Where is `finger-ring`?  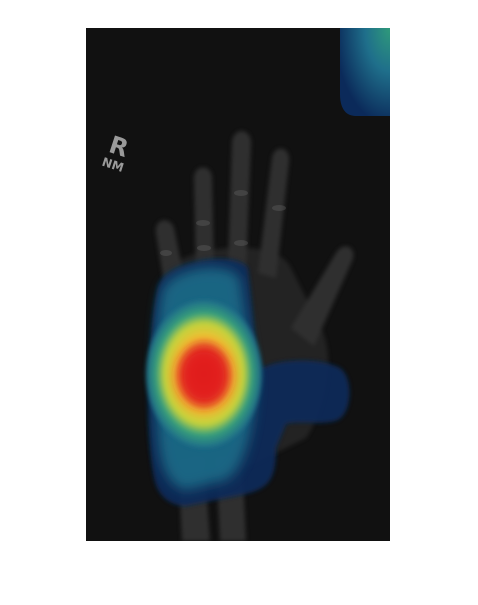 finger-ring is located at coordinates (204, 220).